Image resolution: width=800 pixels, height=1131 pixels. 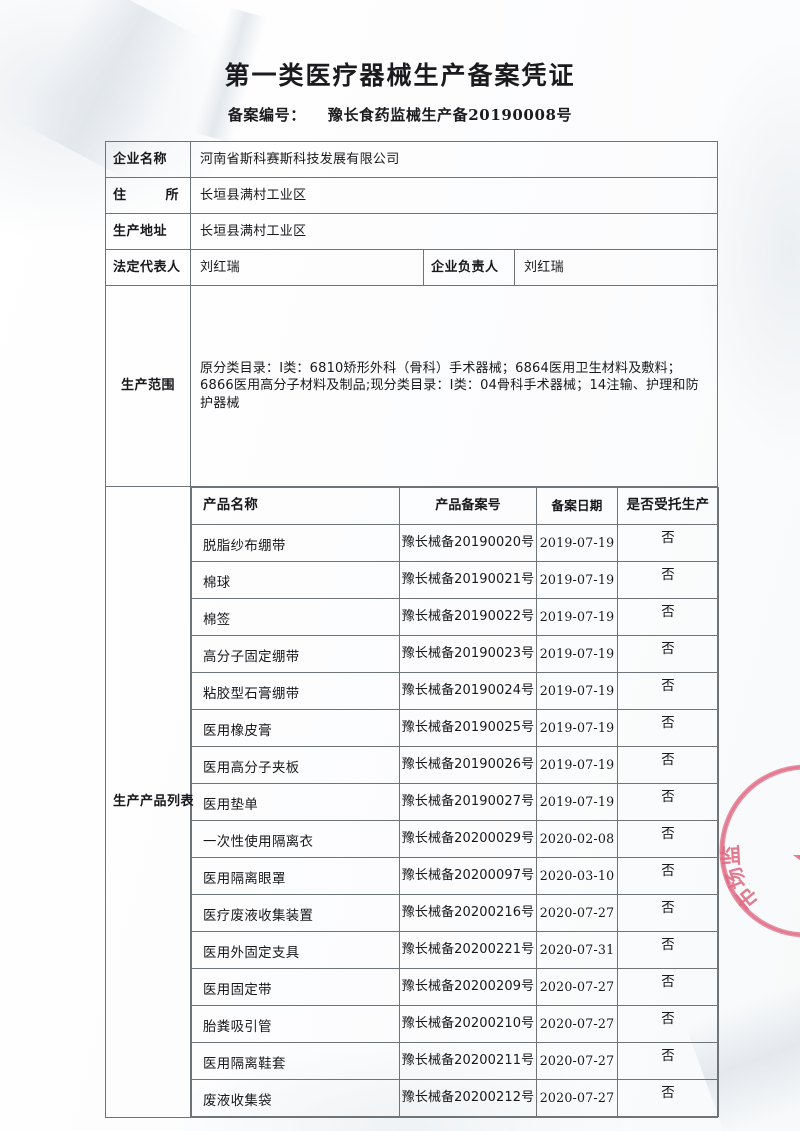 What do you see at coordinates (307, 267) in the screenshot?
I see `value-legal-representative: 刘红瑞` at bounding box center [307, 267].